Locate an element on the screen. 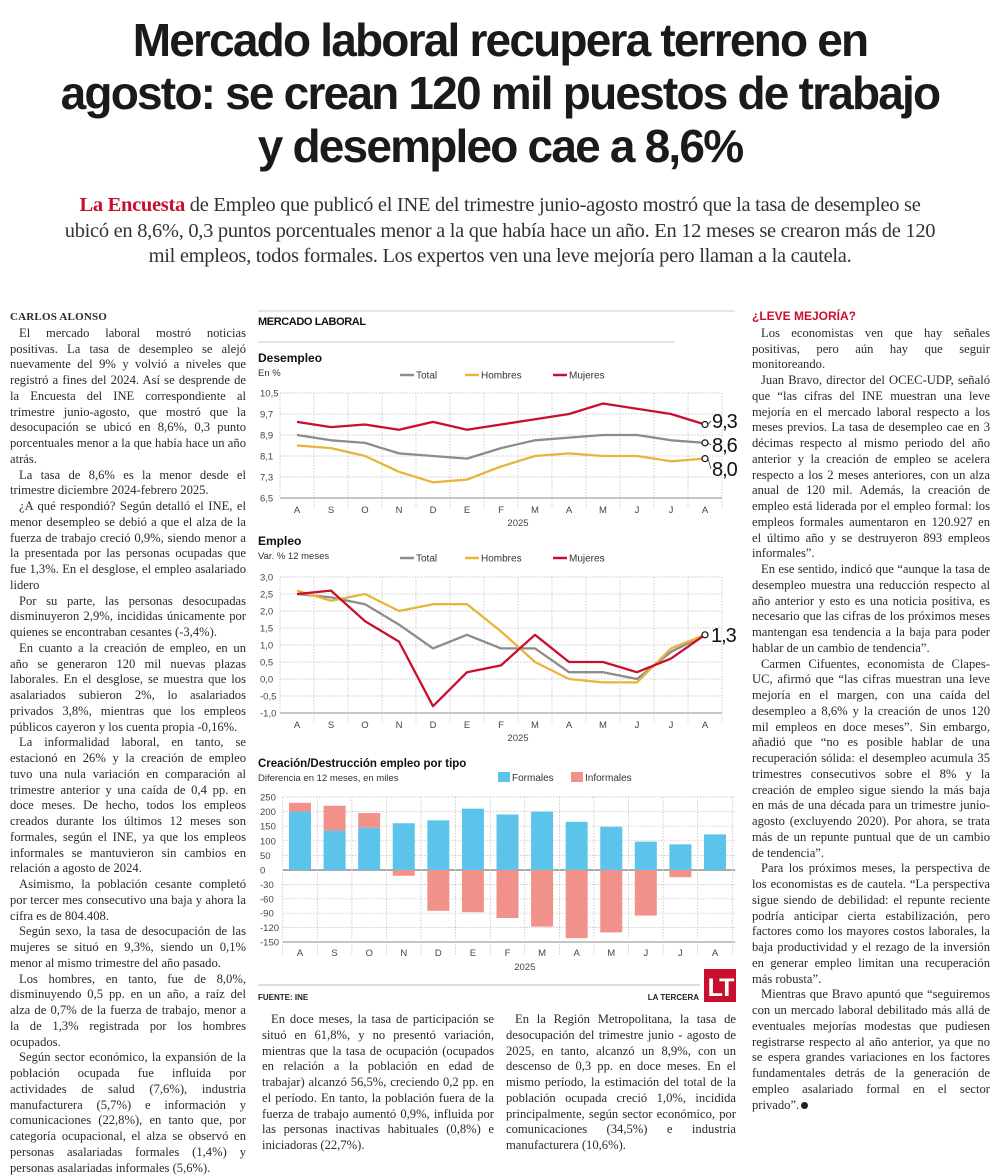 The height and width of the screenshot is (1176, 1000). y-tick-label: 50 is located at coordinates (265, 856).